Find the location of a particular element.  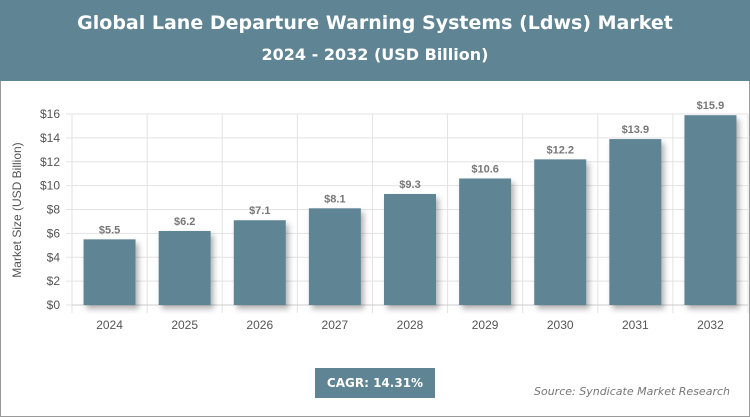

data-label: $12.2 is located at coordinates (560, 150).